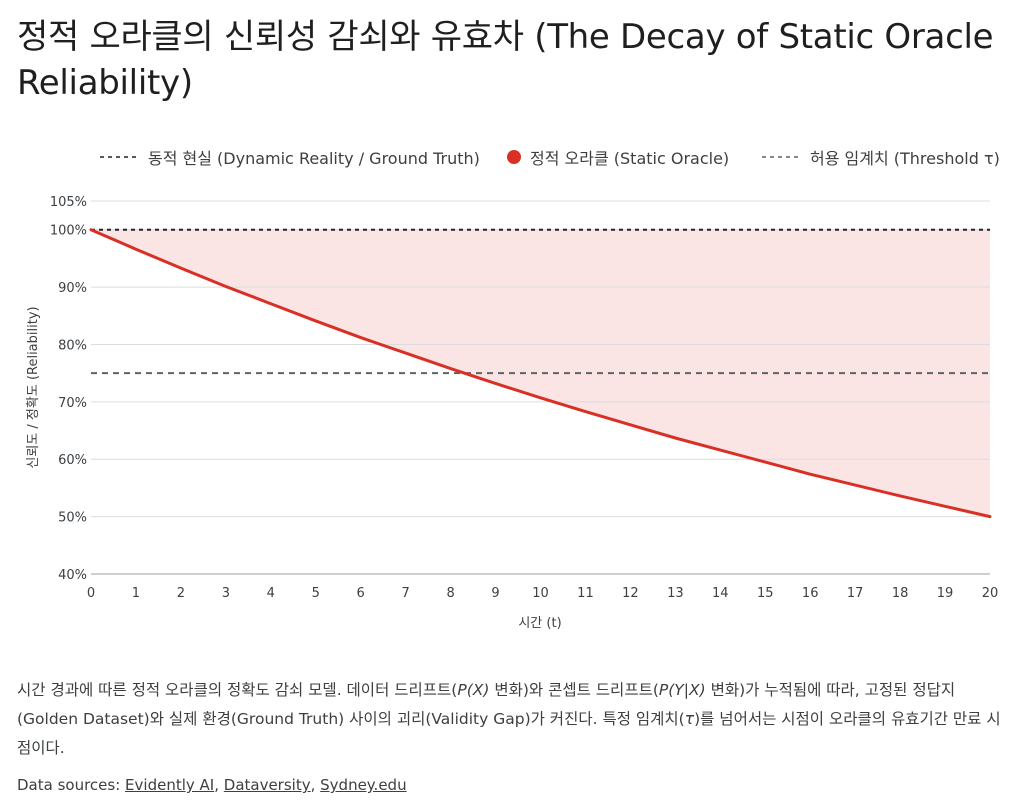 The width and height of the screenshot is (1024, 805). Describe the element at coordinates (765, 593) in the screenshot. I see `x-tick-label: 15` at that location.